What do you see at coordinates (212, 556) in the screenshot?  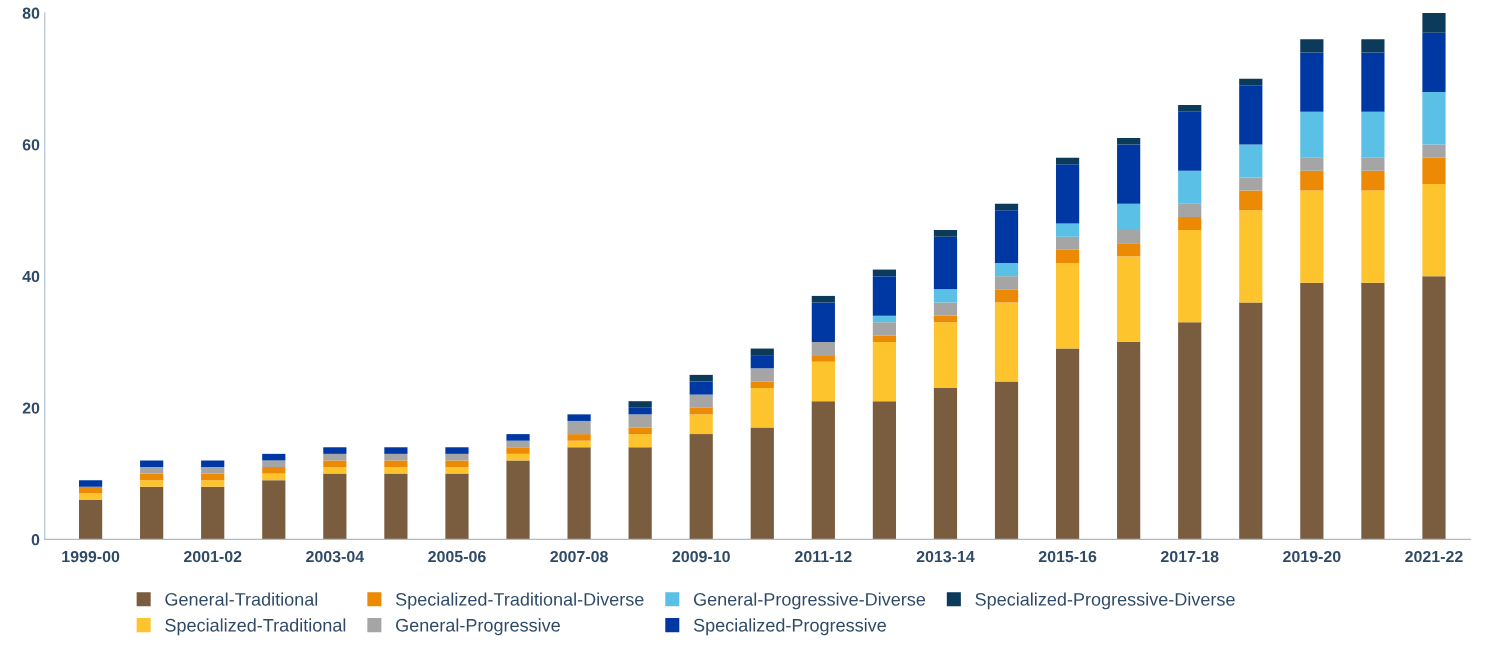 I see `x-tick-label: 2001-02` at bounding box center [212, 556].